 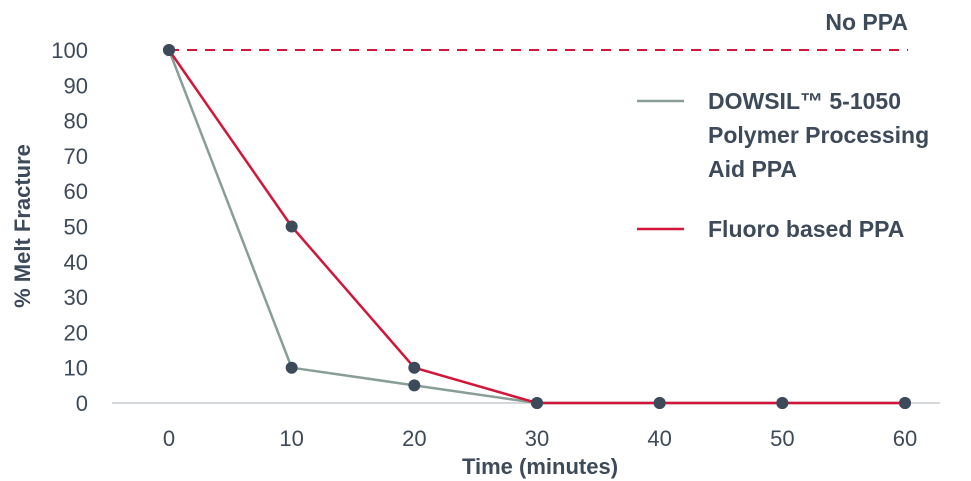 I want to click on y-axis-title: % Melt Fracture, so click(x=22, y=226).